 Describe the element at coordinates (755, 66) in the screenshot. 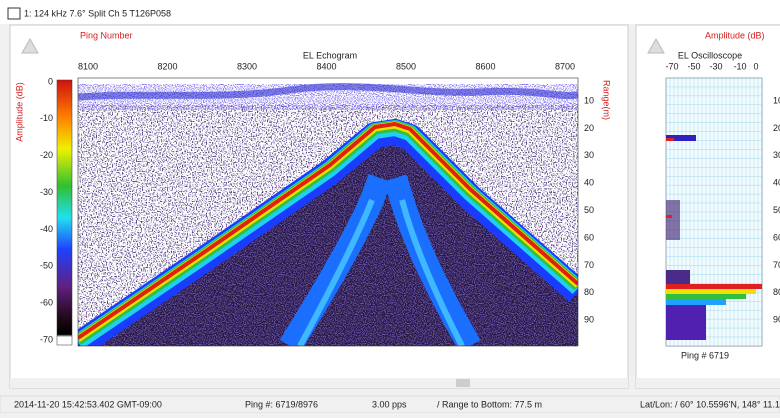

I see `x-tick-label: 0` at that location.